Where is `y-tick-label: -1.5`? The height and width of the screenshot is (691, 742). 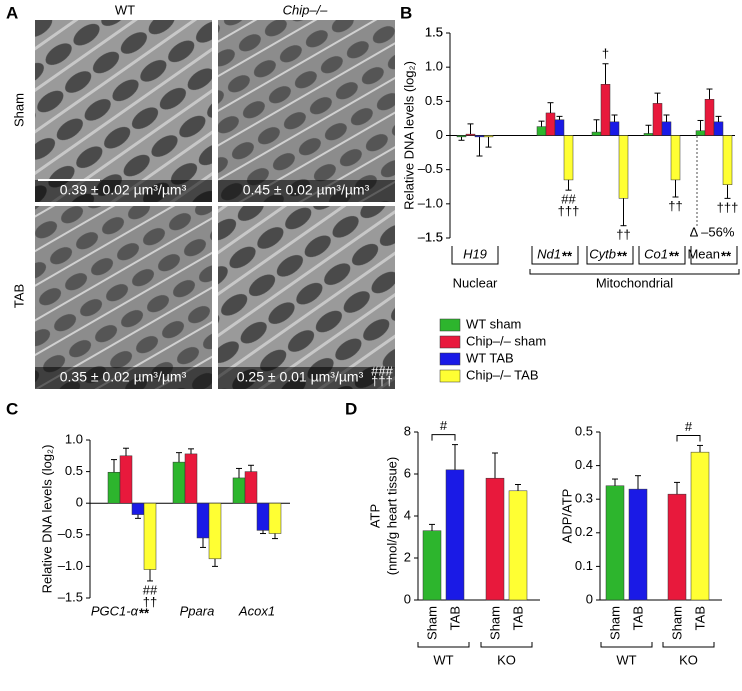
y-tick-label: -1.5 is located at coordinates (432, 236).